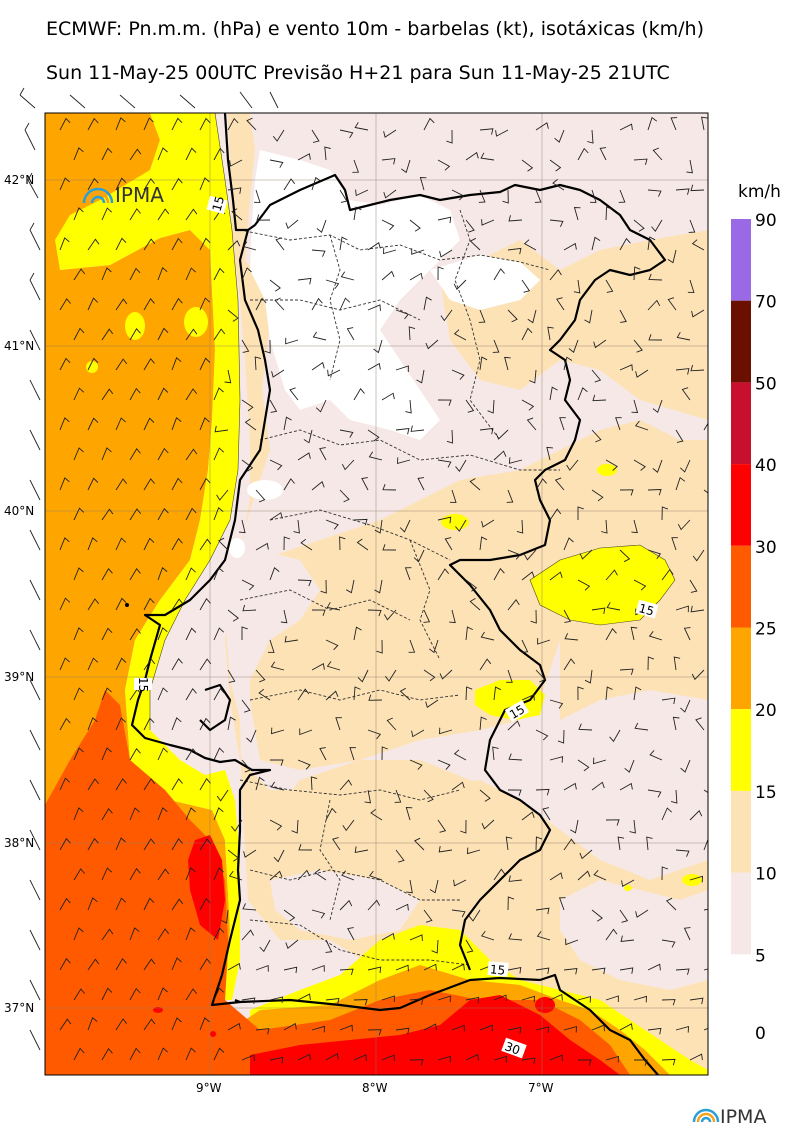 The width and height of the screenshot is (800, 1131). What do you see at coordinates (355, 295) in the screenshot?
I see `isotach-white-region` at bounding box center [355, 295].